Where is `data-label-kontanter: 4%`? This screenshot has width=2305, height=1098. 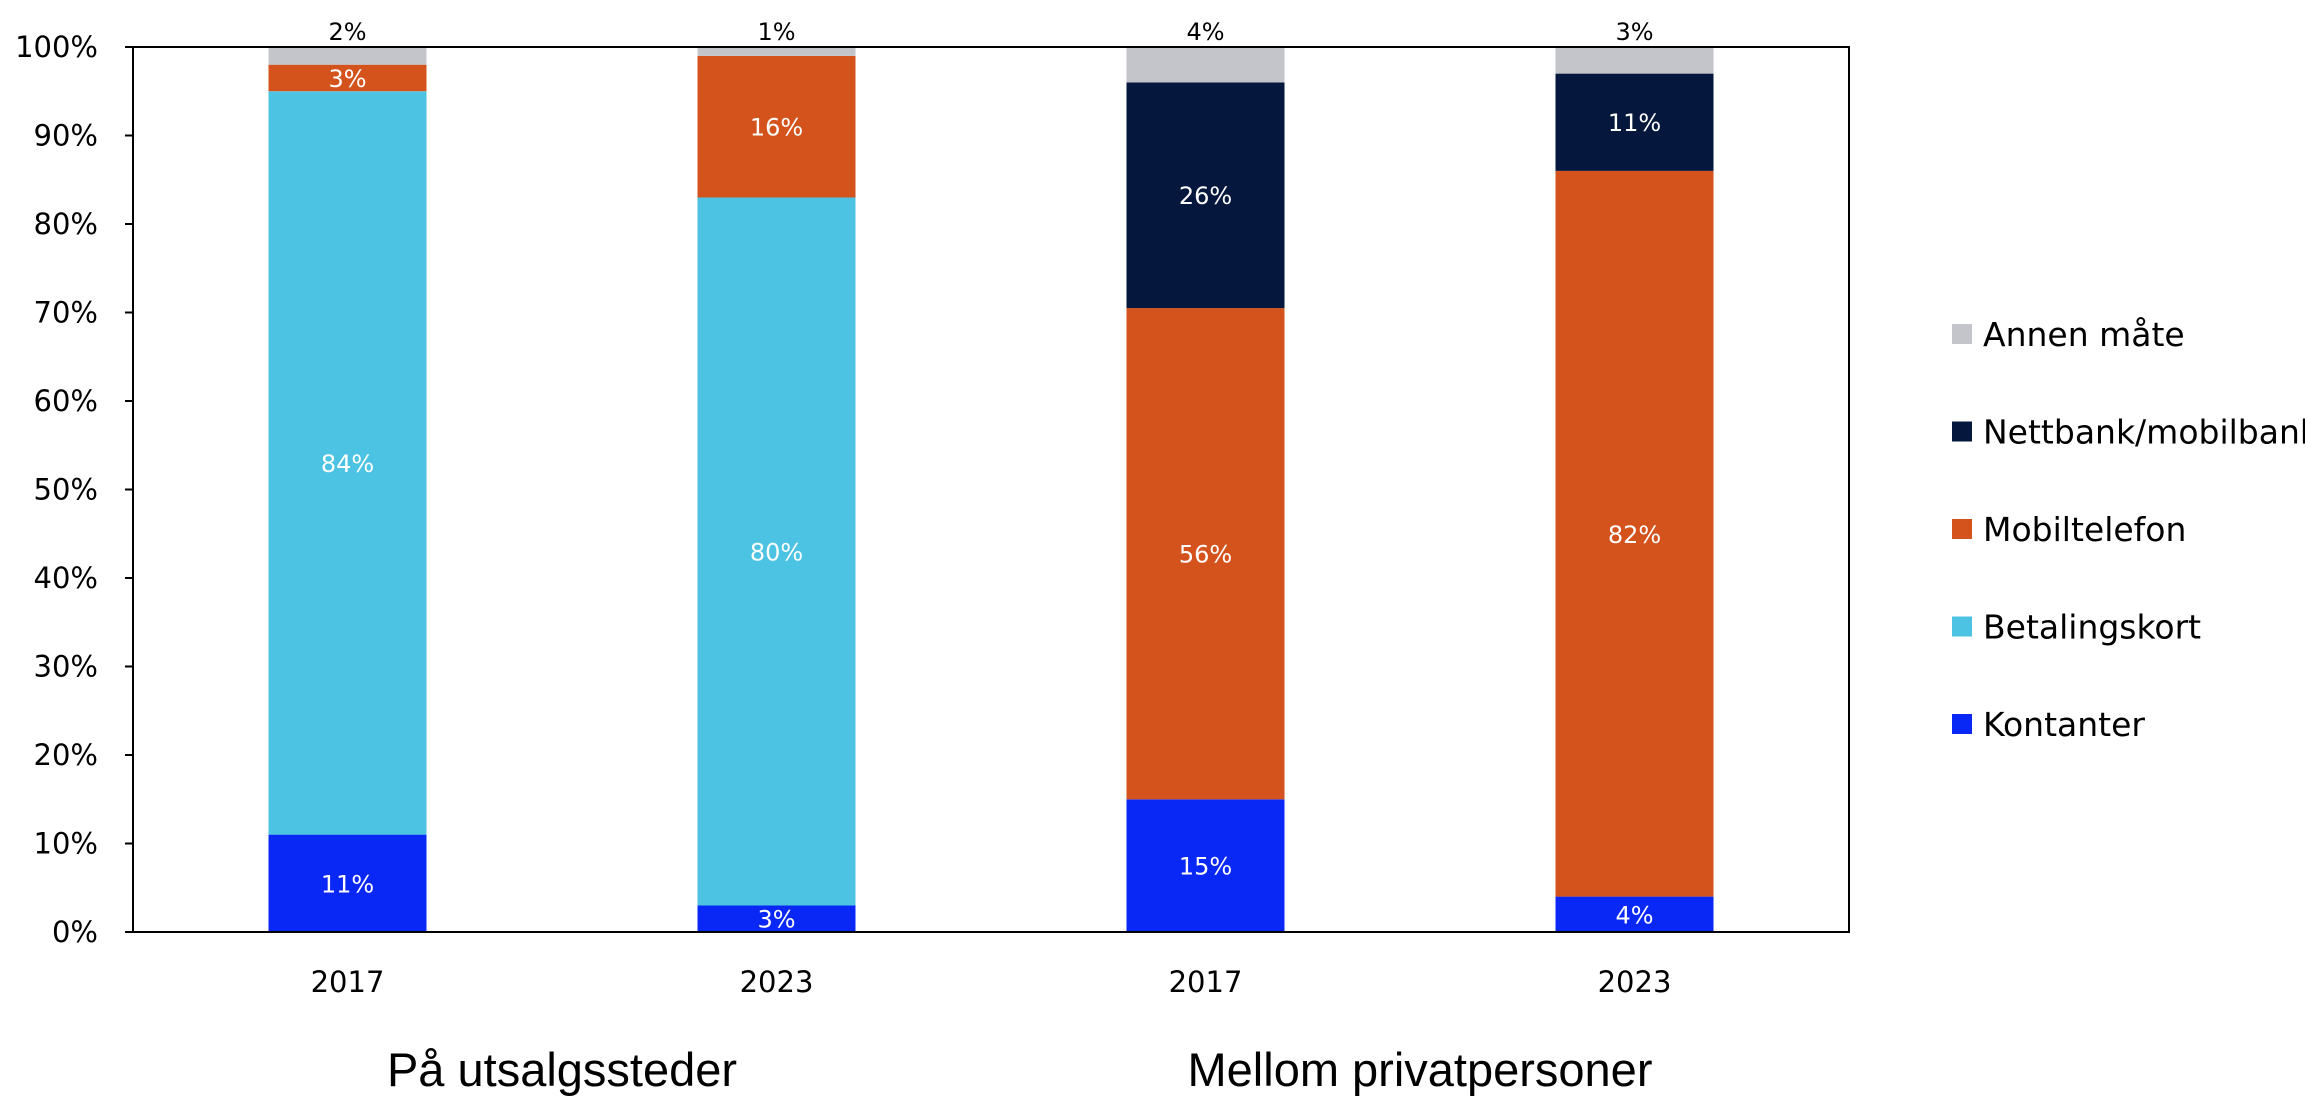 data-label-kontanter: 4% is located at coordinates (1634, 915).